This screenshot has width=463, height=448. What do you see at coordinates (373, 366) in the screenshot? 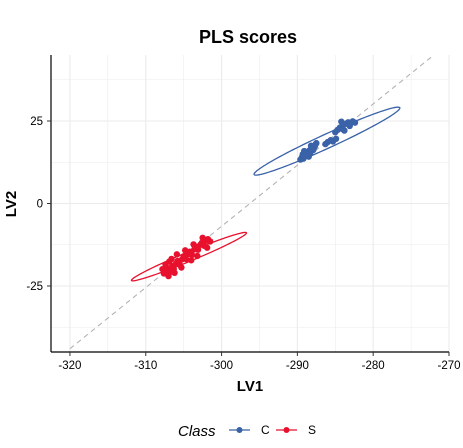
I see `x-tick-label: -280` at bounding box center [373, 366].